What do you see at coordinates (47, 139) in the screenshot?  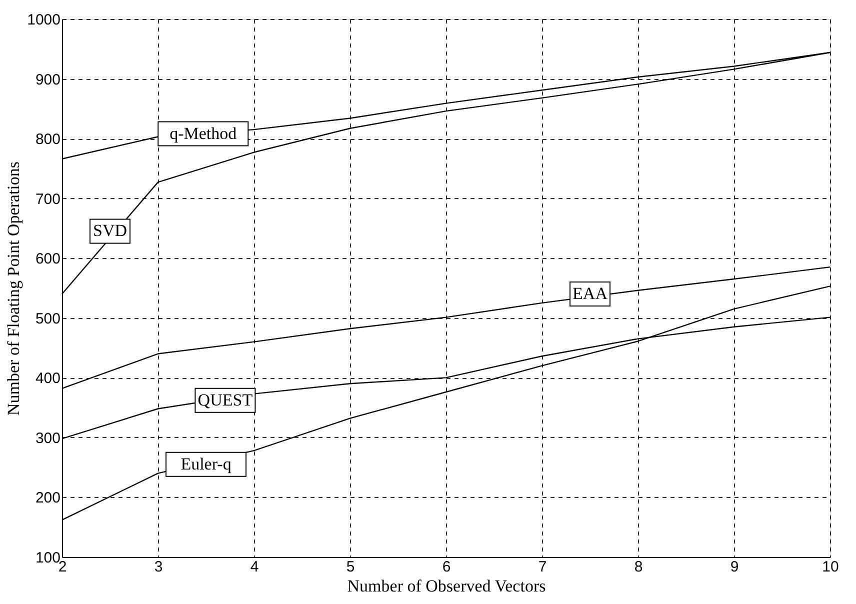 I see `y-tick-label: 800` at bounding box center [47, 139].